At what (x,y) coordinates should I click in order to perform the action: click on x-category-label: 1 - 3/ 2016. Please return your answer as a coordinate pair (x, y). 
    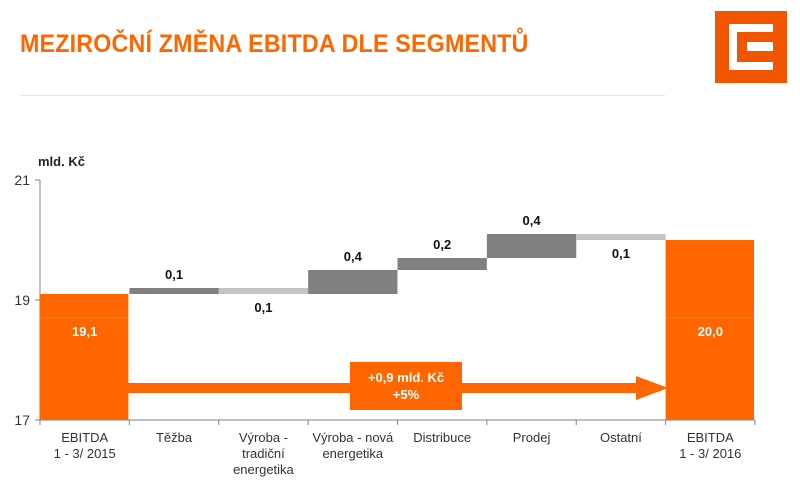
    Looking at the image, I should click on (710, 453).